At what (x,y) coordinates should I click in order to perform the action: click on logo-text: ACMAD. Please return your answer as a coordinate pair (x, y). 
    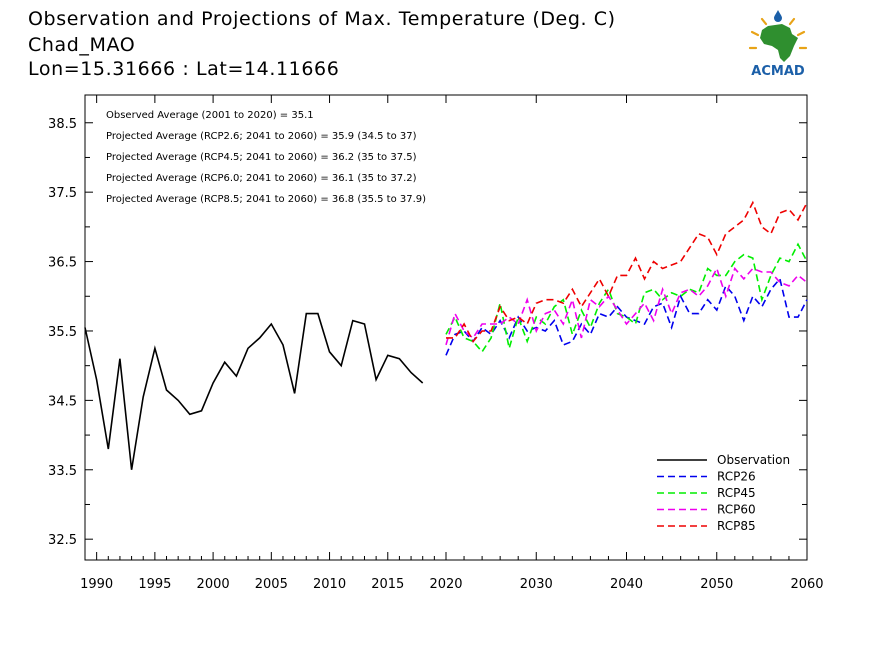
    Looking at the image, I should click on (778, 71).